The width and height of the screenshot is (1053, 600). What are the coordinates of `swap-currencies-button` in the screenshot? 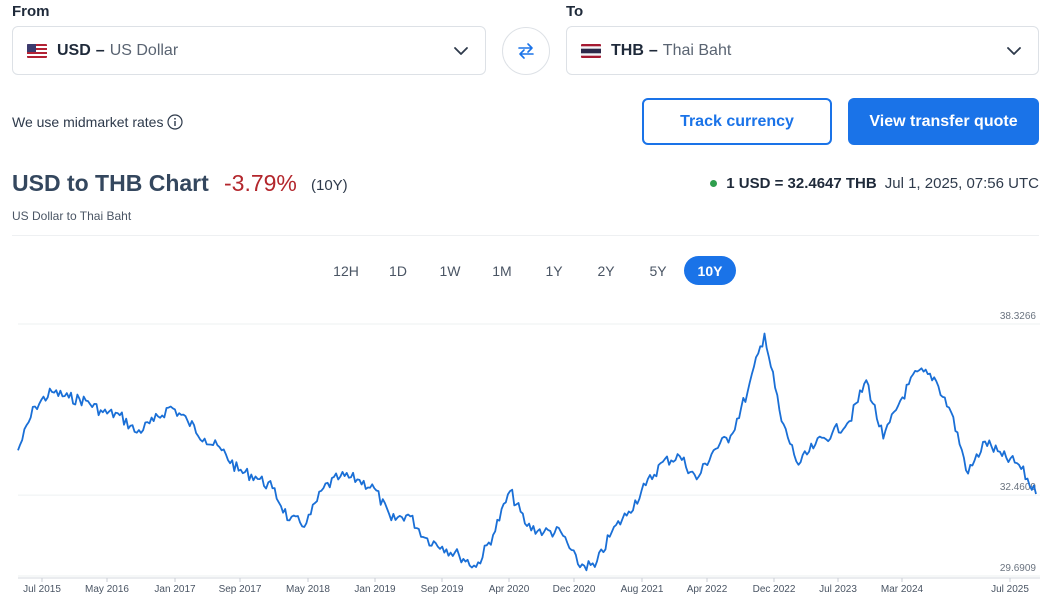 It's located at (526, 51).